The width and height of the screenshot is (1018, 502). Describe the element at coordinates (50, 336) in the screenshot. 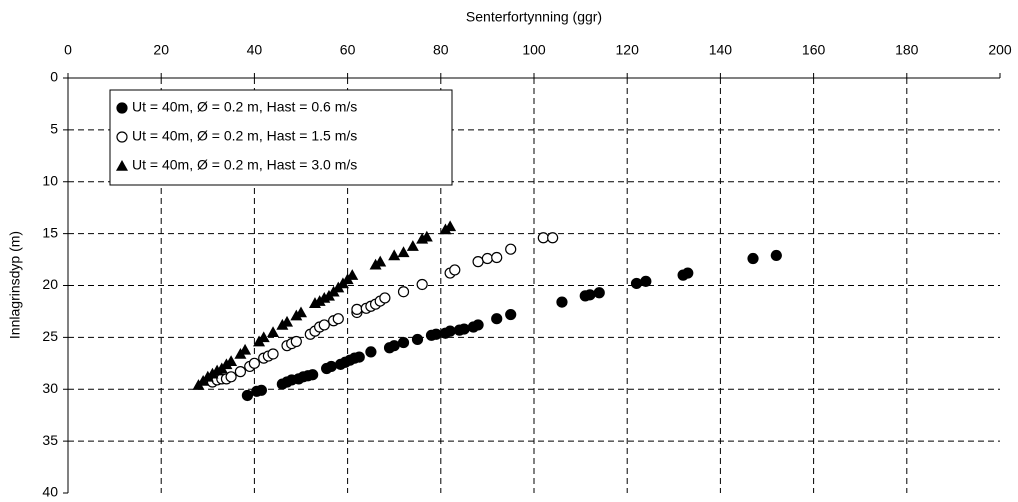

I see `y-tick-label: 25` at that location.